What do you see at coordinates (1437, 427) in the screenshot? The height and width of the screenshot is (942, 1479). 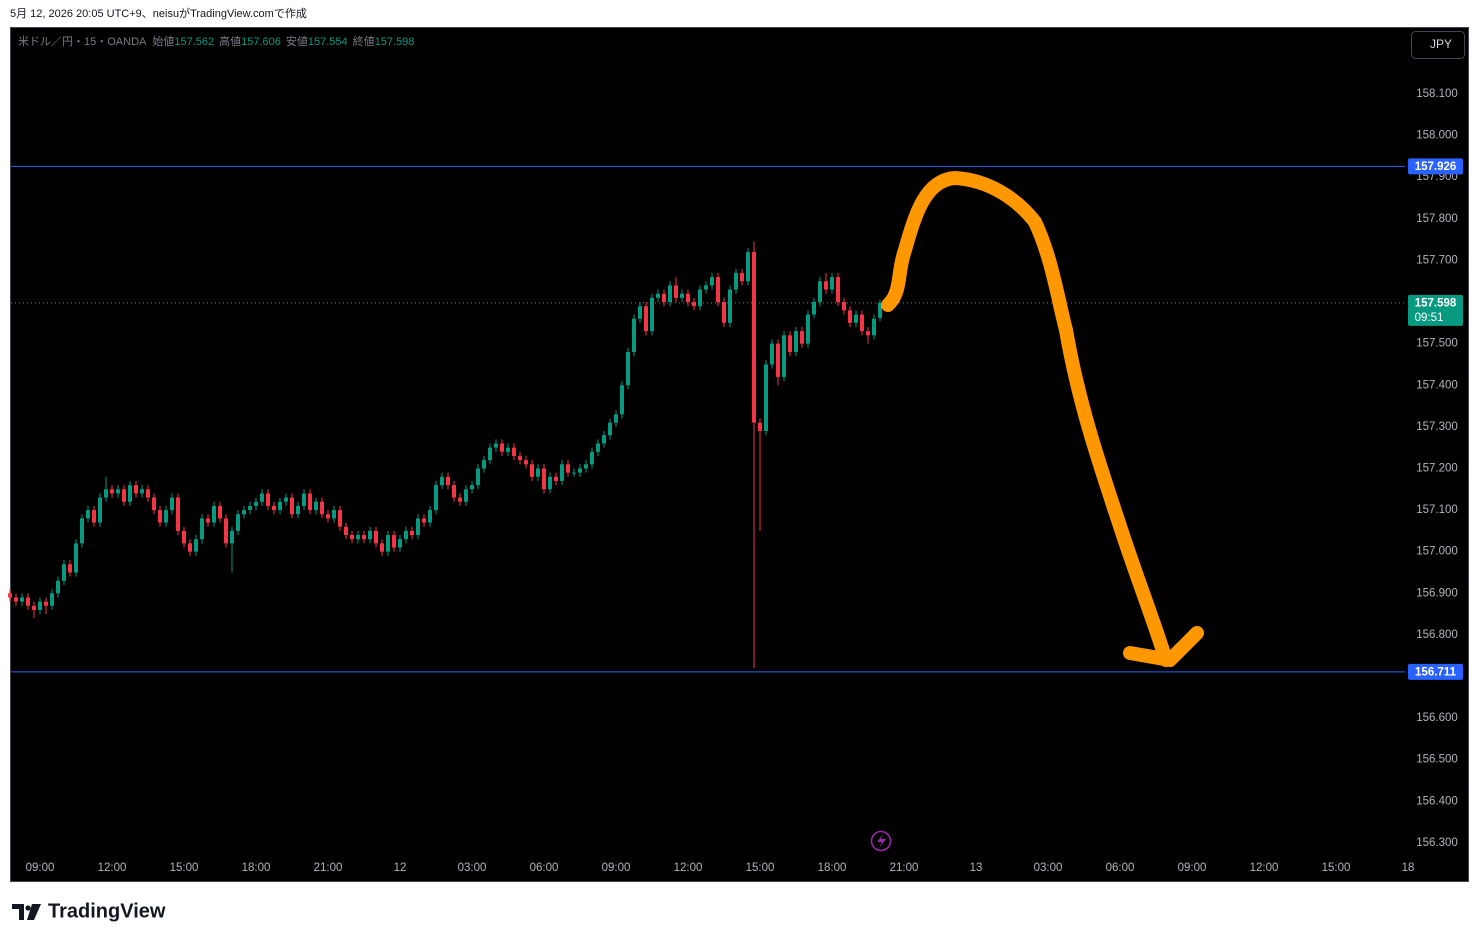 I see `y-tick-label: 157.300` at bounding box center [1437, 427].